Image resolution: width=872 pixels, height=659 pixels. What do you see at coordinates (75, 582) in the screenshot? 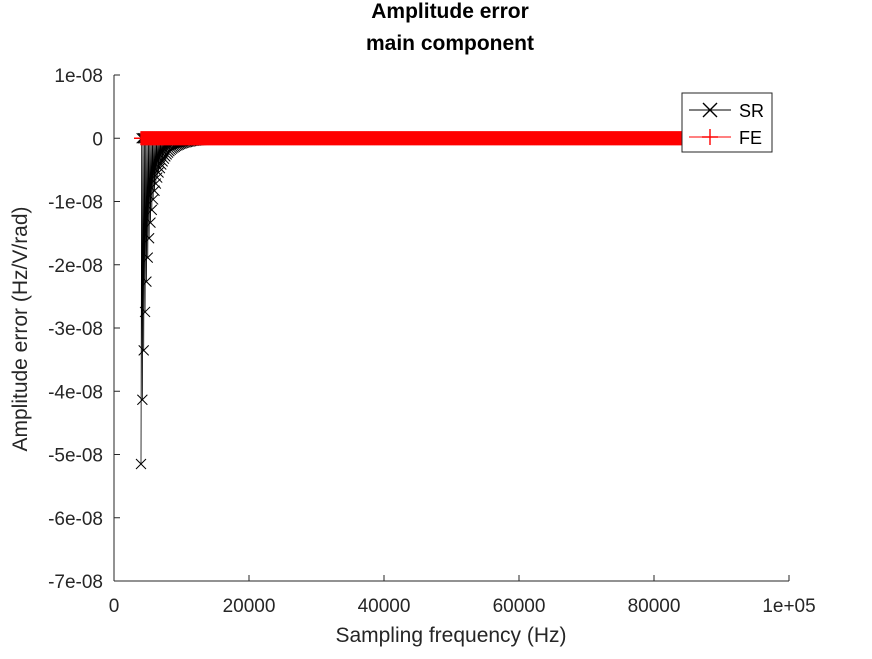
I see `y-tick-label: -7e-08` at bounding box center [75, 582].